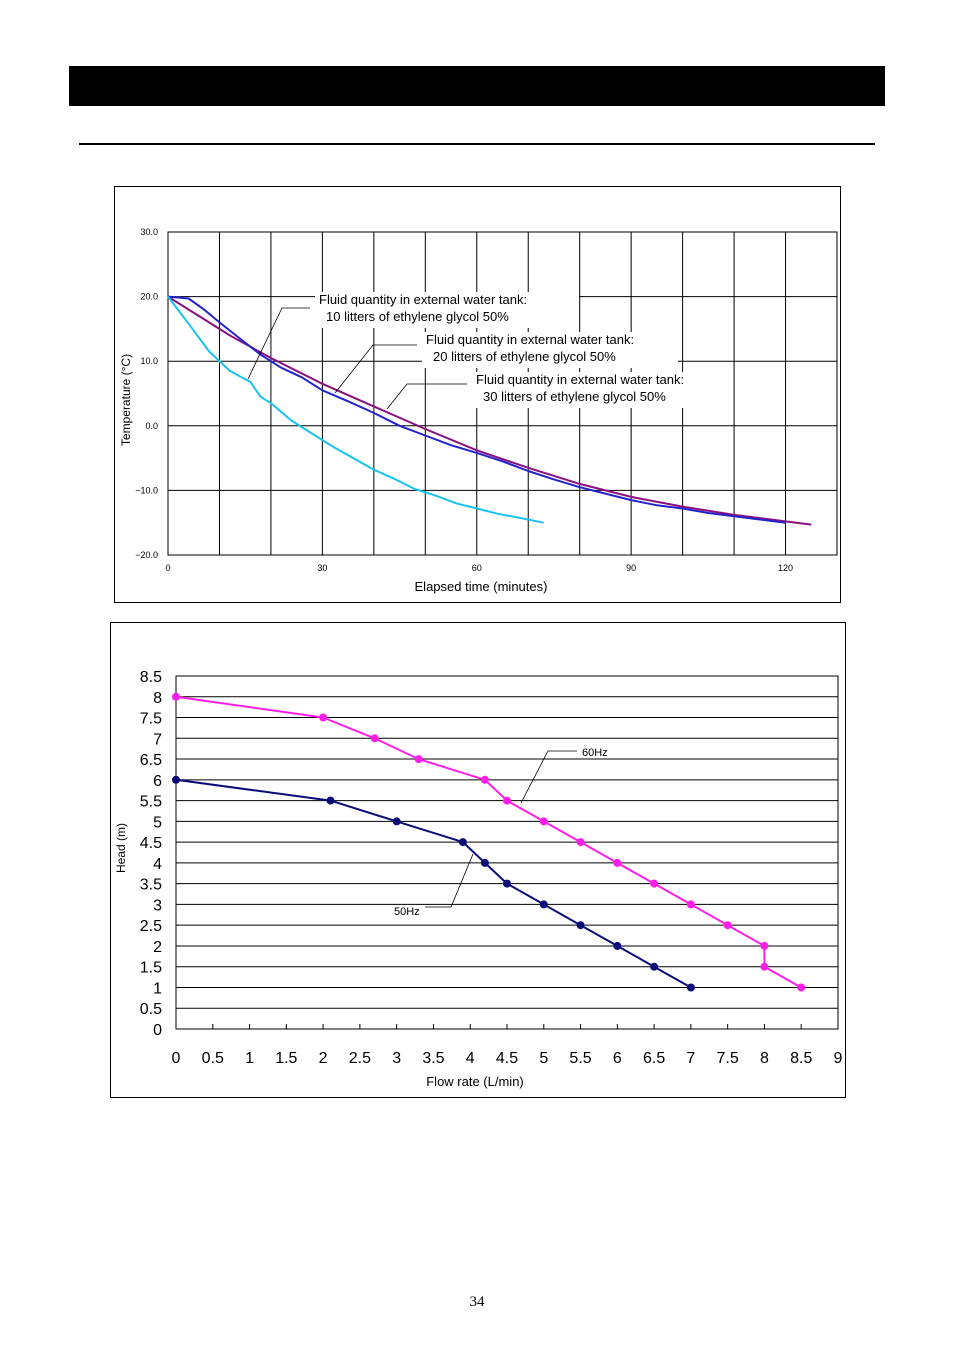 Image resolution: width=954 pixels, height=1350 pixels. Describe the element at coordinates (574, 396) in the screenshot. I see `series-label-line2: 30 litters of ethylene glycol 50%` at that location.